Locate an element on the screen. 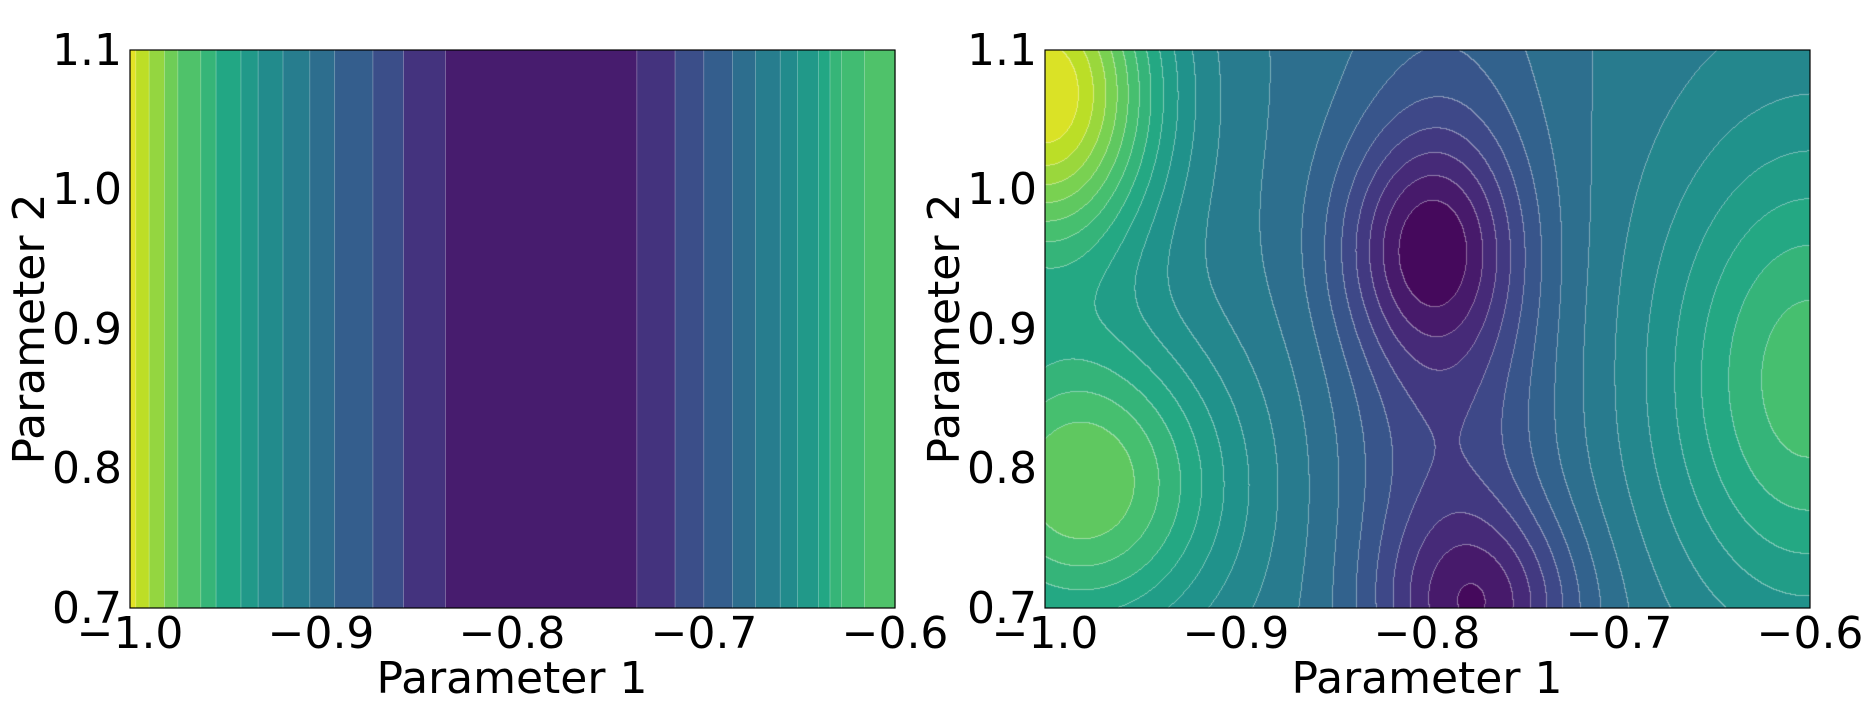 This screenshot has height=712, width=1872. panel-1-y-ticks: 0.7 0.8 0.9 1.0 1.1 is located at coordinates (87, 329).